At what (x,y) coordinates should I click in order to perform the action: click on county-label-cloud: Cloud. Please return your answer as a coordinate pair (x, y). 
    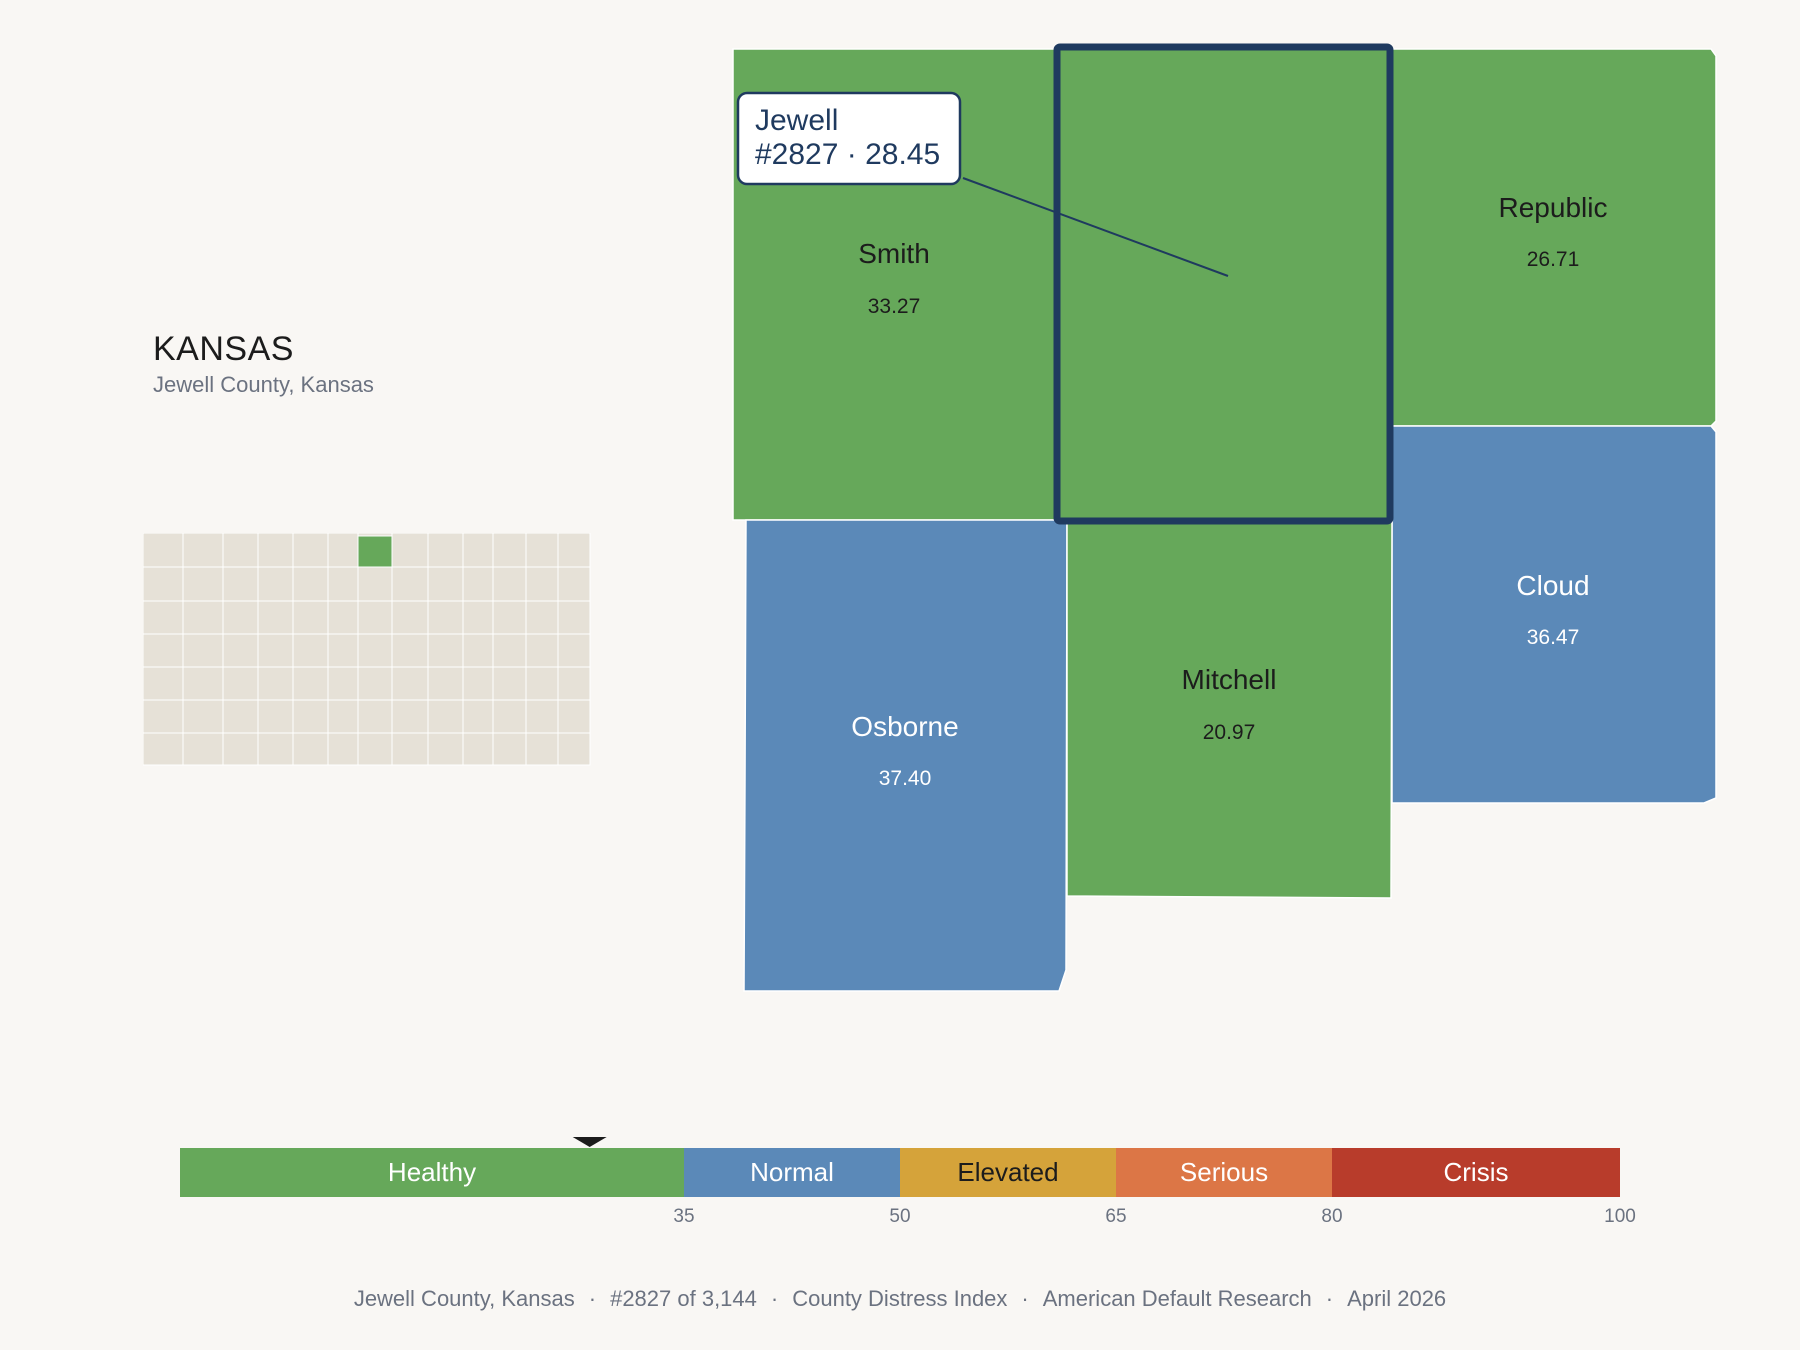
    Looking at the image, I should click on (1552, 585).